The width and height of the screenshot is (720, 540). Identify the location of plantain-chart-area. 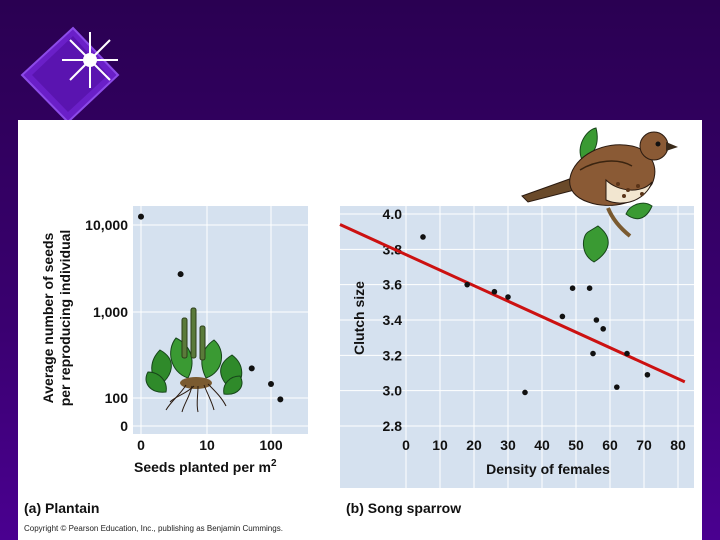
(220, 320).